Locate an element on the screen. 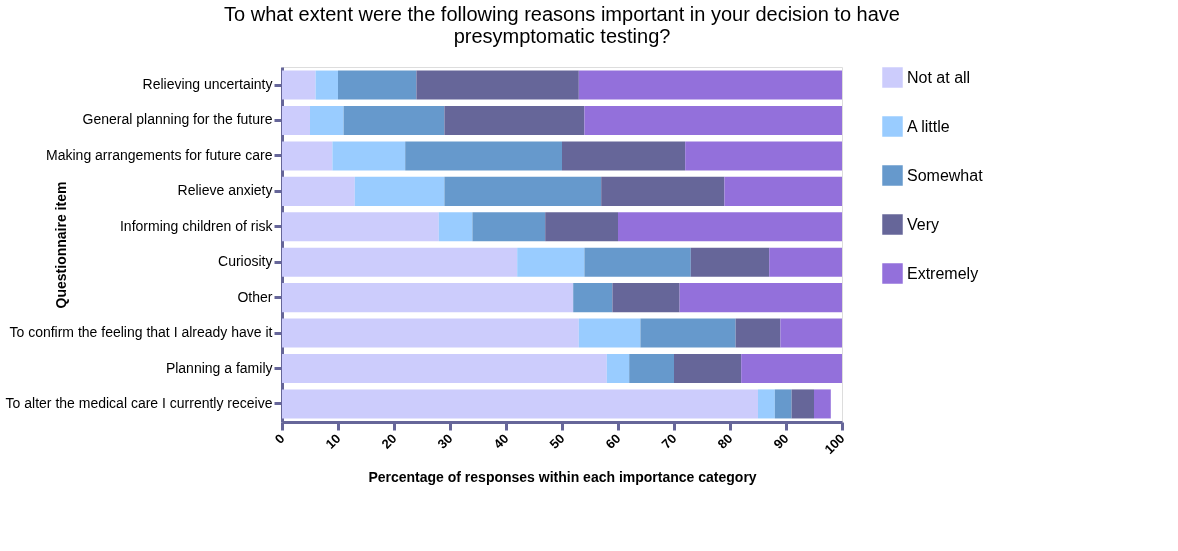 The image size is (1178, 551). x-axis-title: Percentage of responses within each importance category is located at coordinates (562, 476).